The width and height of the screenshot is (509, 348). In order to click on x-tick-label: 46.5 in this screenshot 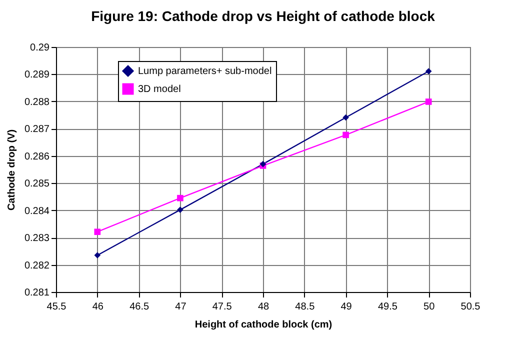, I will do `click(140, 307)`.